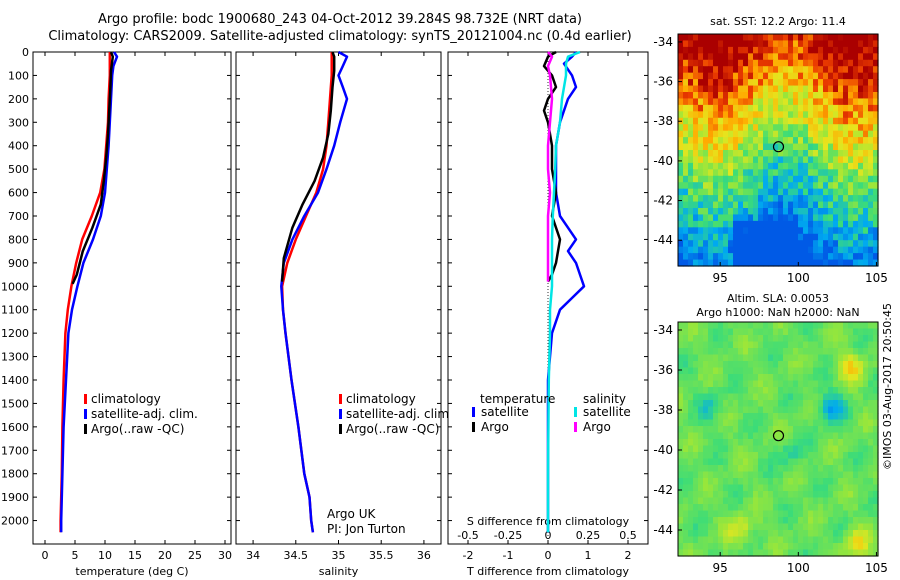 The image size is (900, 580). Describe the element at coordinates (588, 535) in the screenshot. I see `x2-tick-label: 0.25` at that location.